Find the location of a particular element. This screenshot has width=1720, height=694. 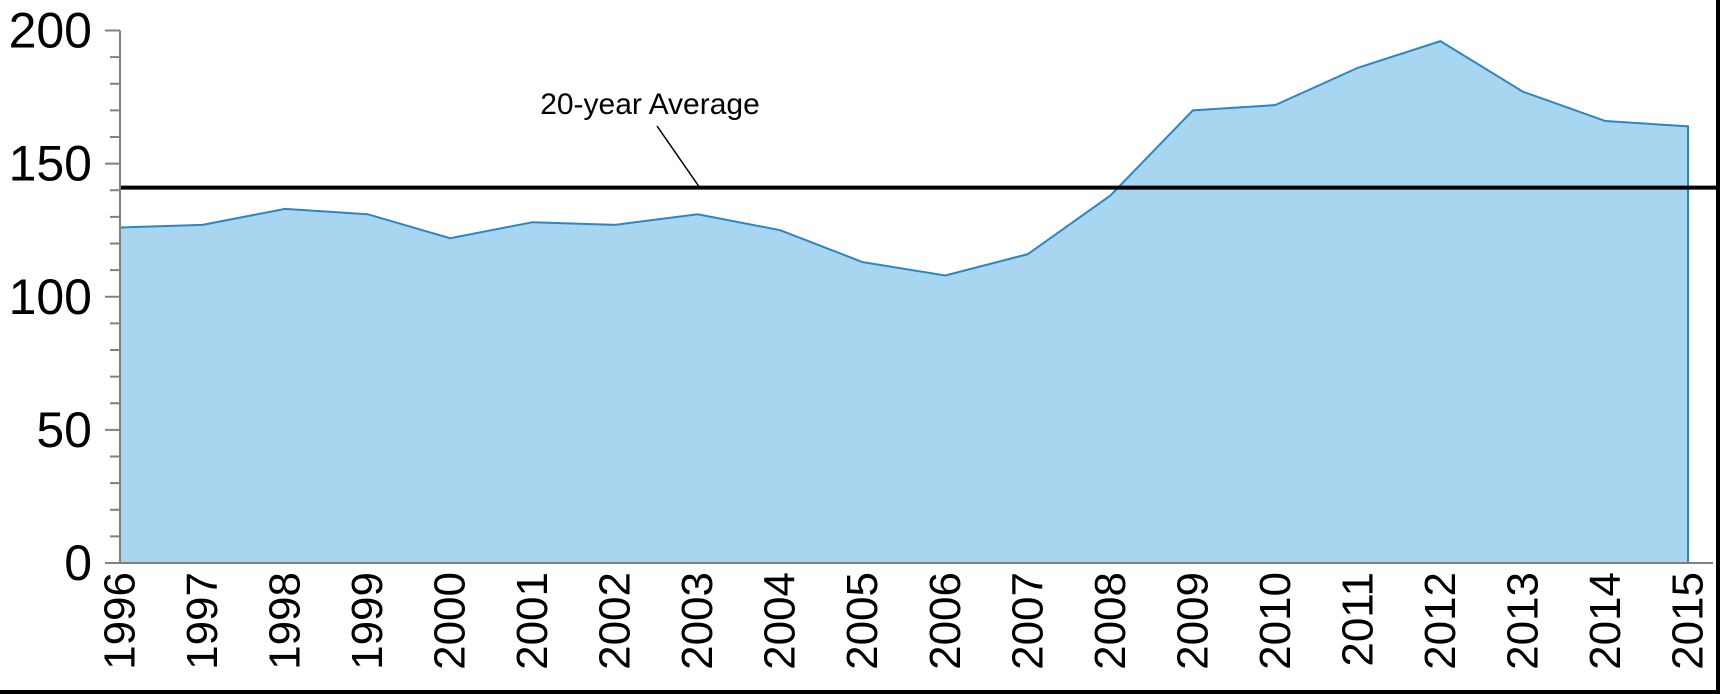

x-axis-year-label: 1997 is located at coordinates (202, 621).